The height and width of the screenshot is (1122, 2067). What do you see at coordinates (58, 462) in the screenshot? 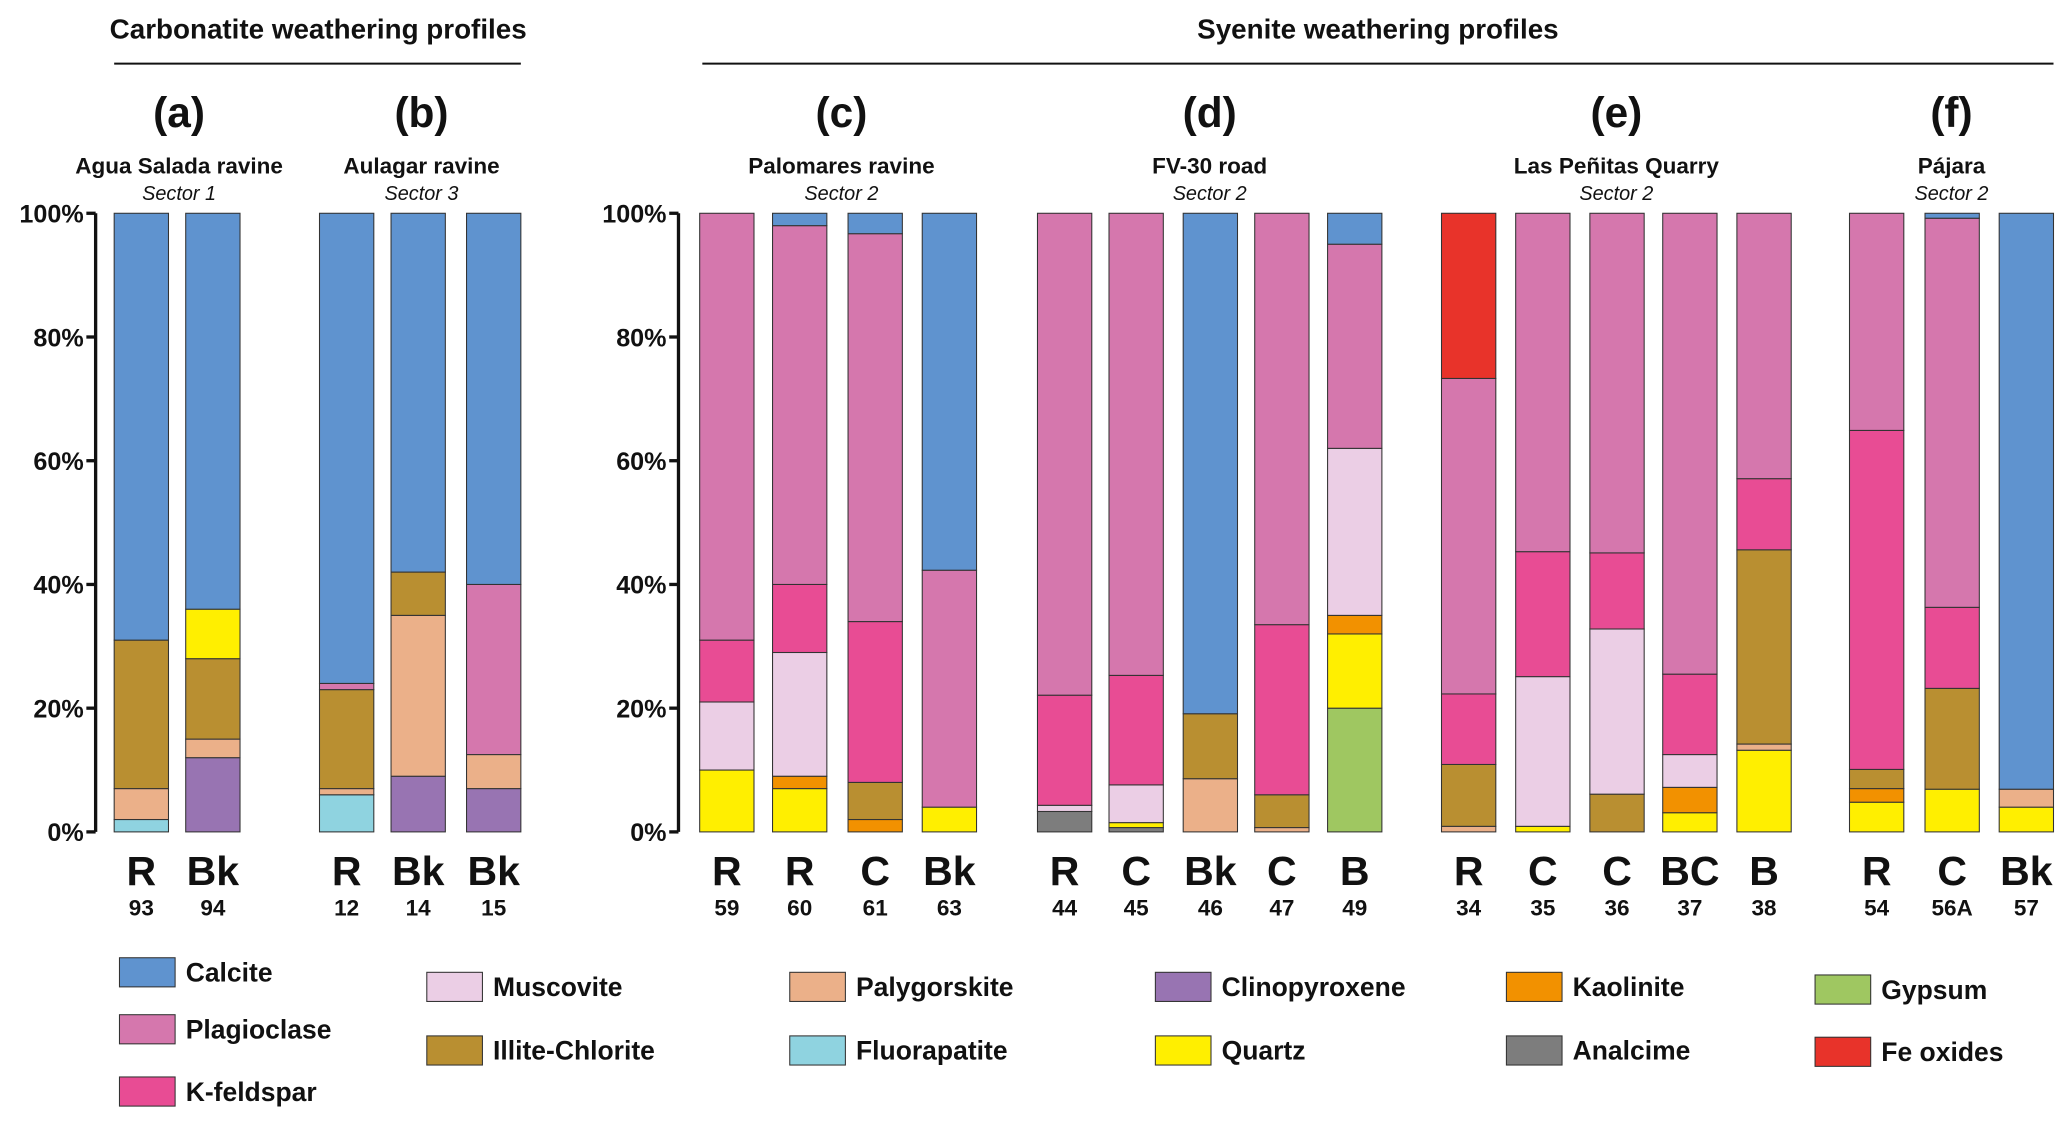
I see `y-tick-label: 60%` at bounding box center [58, 462].